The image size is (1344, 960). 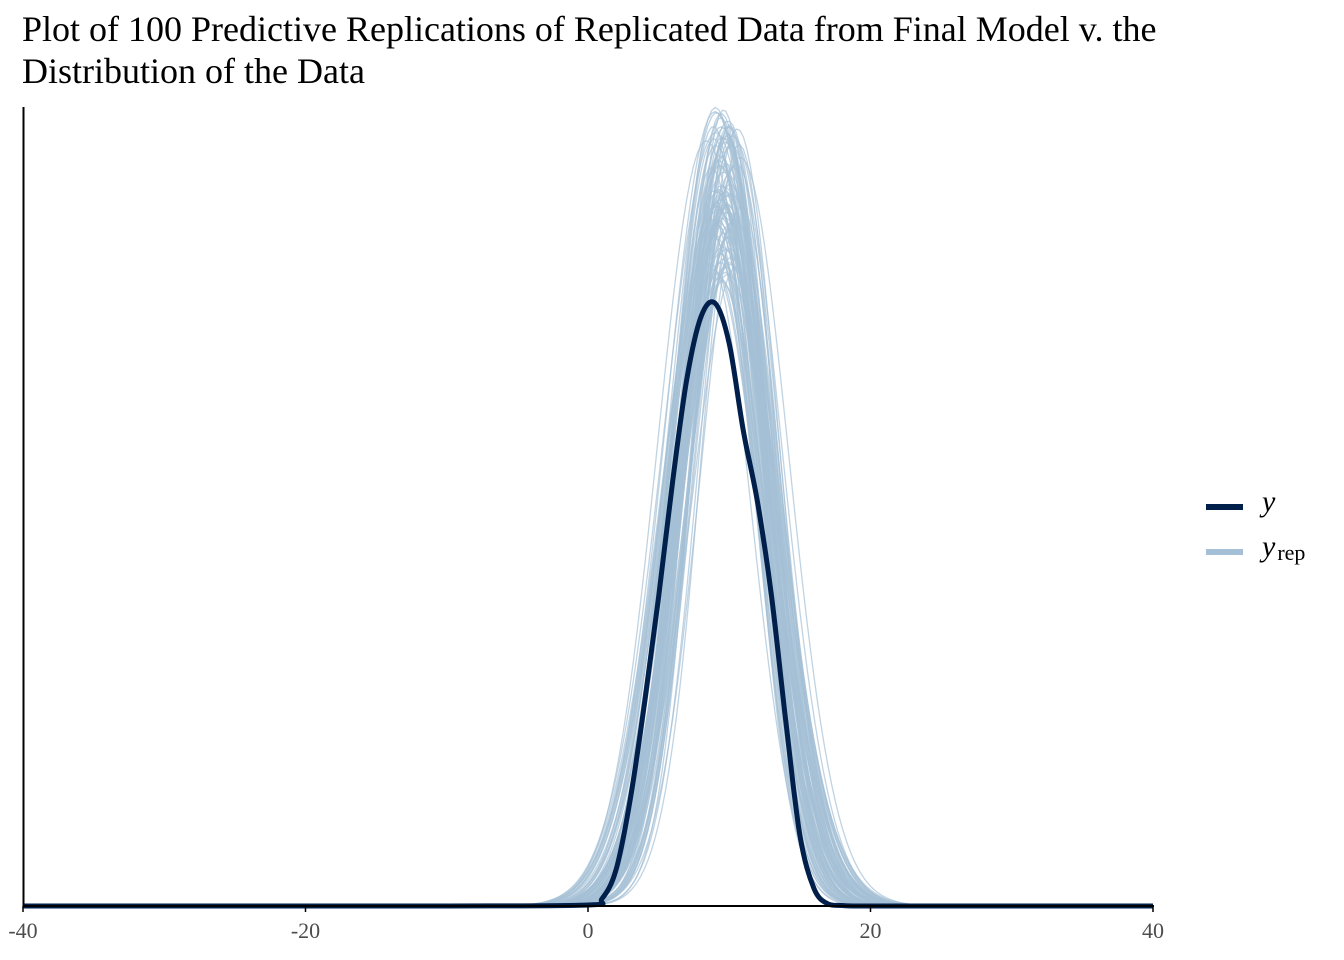 What do you see at coordinates (588, 930) in the screenshot?
I see `x-tick-label: 0` at bounding box center [588, 930].